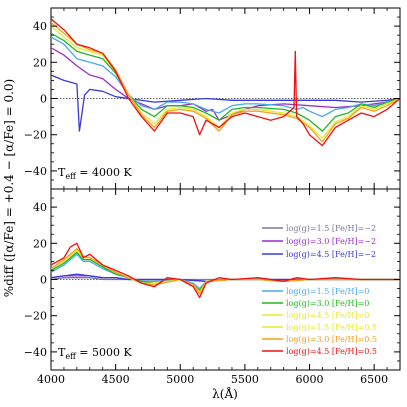  What do you see at coordinates (43, 99) in the screenshot?
I see `y-tick-label-top: 0` at bounding box center [43, 99].